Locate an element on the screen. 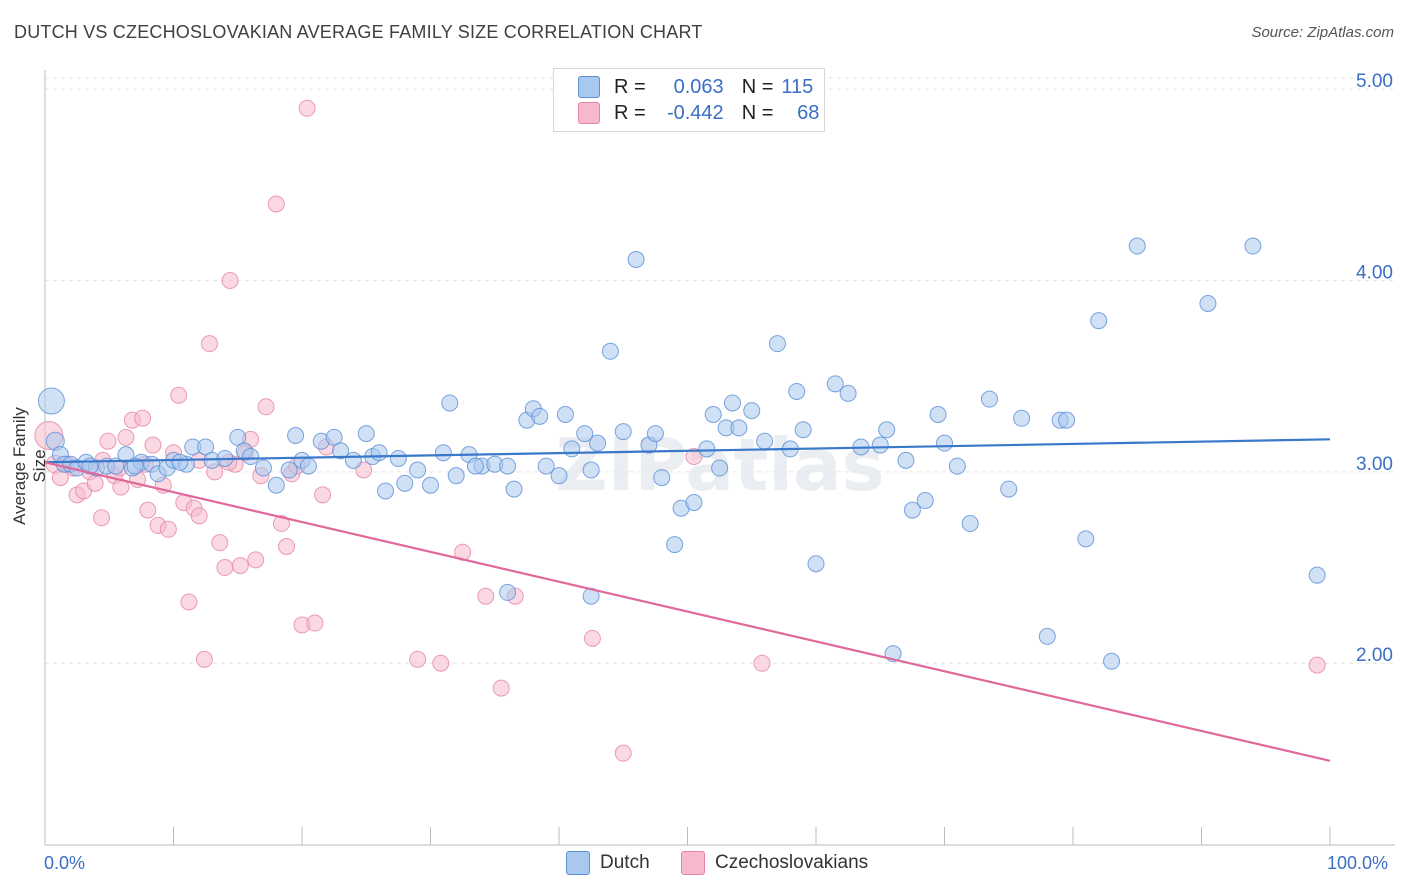 The height and width of the screenshot is (892, 1406). legend-r-value: -0.442 is located at coordinates (695, 112).